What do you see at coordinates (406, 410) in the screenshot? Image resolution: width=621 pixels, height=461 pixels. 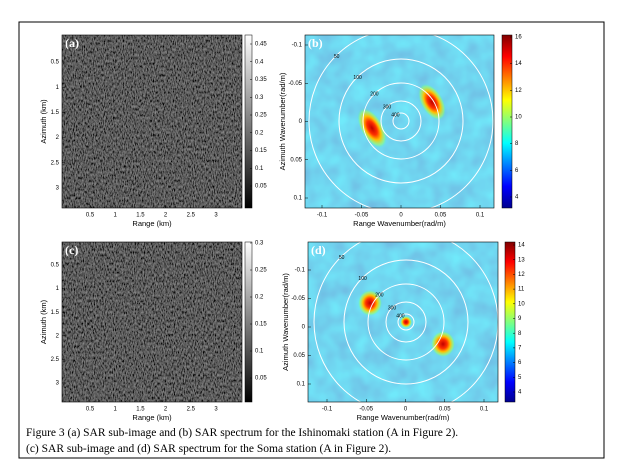 I see `x-tick-label: 0` at bounding box center [406, 410].